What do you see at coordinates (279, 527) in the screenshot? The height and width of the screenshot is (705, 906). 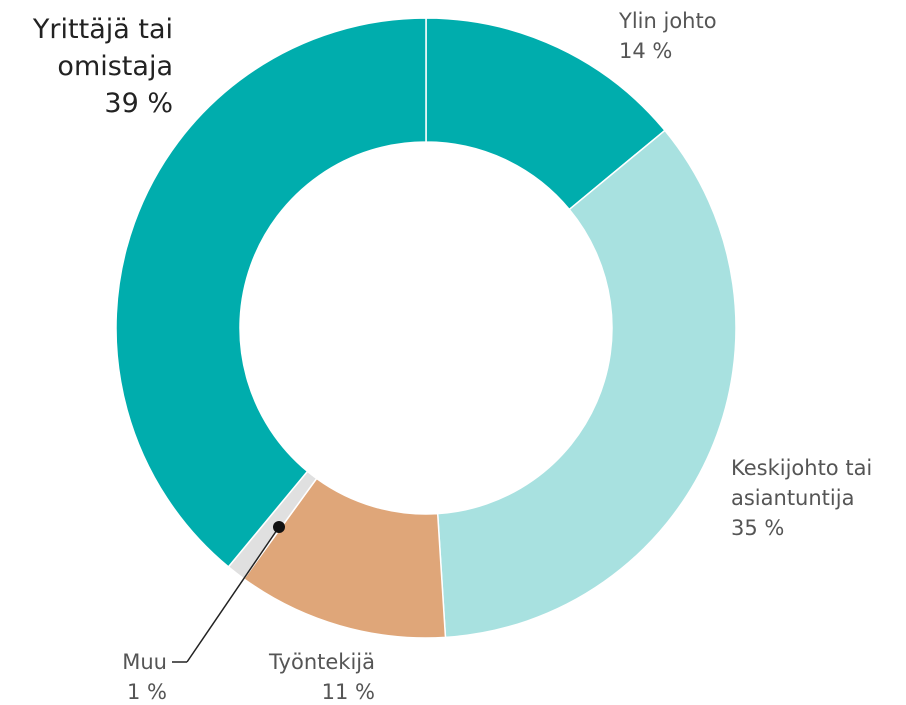 I see `leader-dot` at bounding box center [279, 527].